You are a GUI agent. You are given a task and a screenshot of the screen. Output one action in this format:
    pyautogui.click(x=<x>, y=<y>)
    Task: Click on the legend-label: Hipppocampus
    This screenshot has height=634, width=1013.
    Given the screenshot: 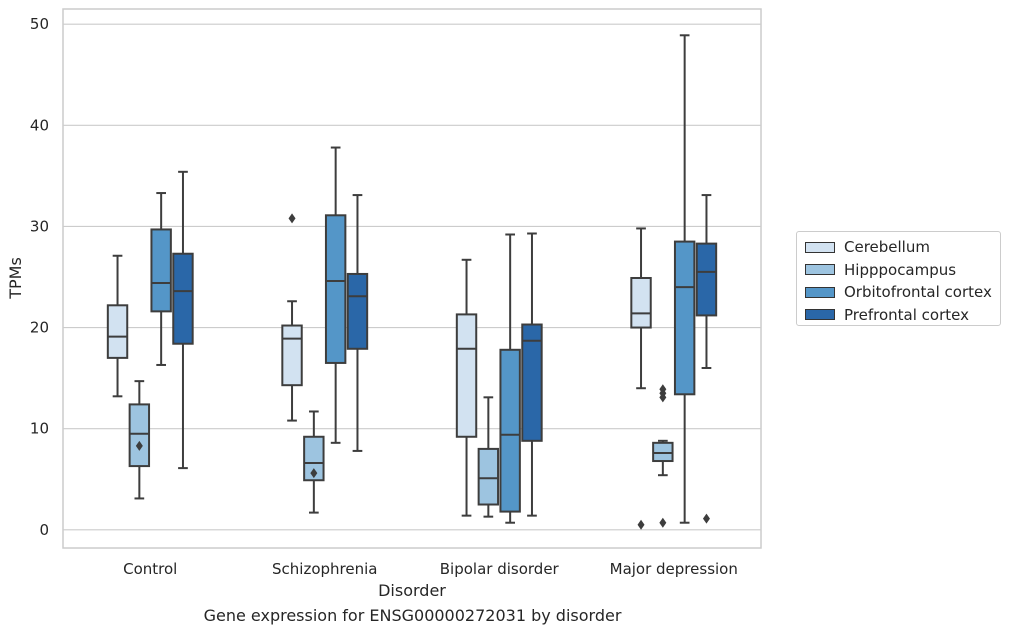 What is the action you would take?
    pyautogui.click(x=900, y=269)
    